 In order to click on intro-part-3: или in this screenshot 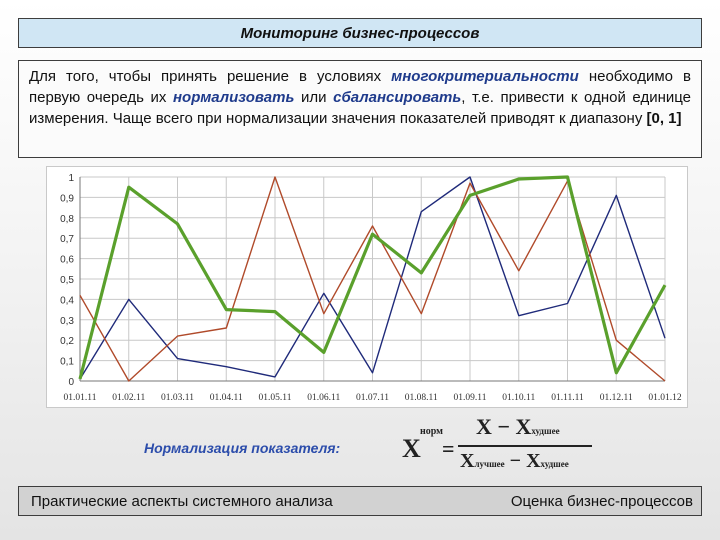, I will do `click(314, 97)`.